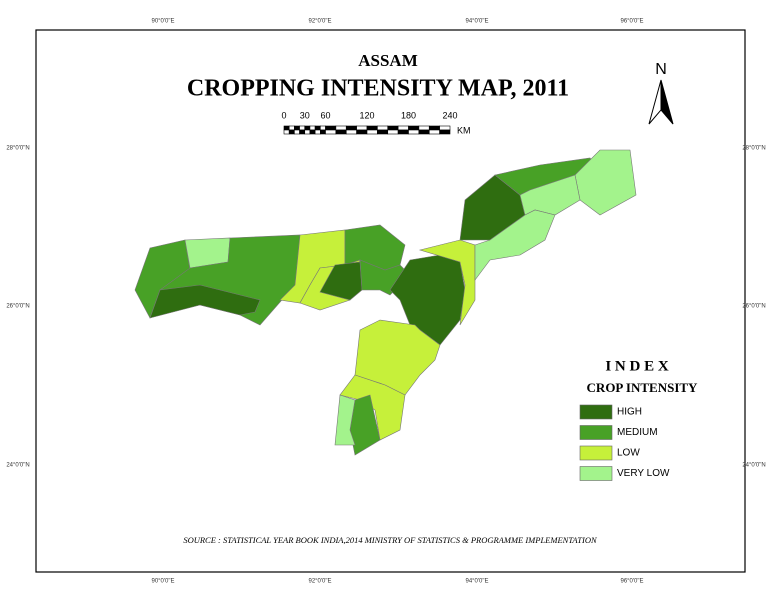 The image size is (768, 594). Describe the element at coordinates (642, 387) in the screenshot. I see `legend-subtitle: CROP INTENSITY` at that location.